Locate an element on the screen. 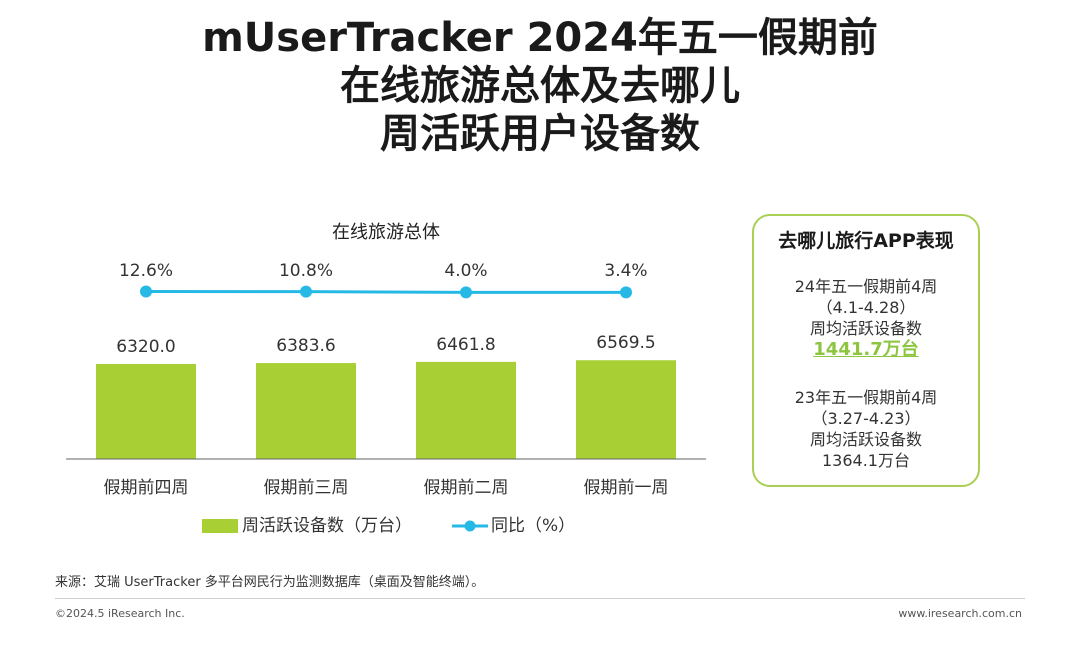 The height and width of the screenshot is (664, 1080). copyright: ©2024.5 iResearch Inc. is located at coordinates (120, 613).